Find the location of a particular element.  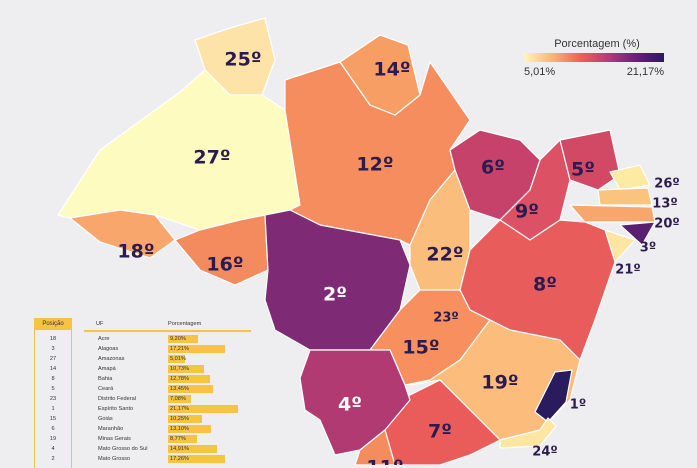

legend-max-label: 21,17% is located at coordinates (645, 72).